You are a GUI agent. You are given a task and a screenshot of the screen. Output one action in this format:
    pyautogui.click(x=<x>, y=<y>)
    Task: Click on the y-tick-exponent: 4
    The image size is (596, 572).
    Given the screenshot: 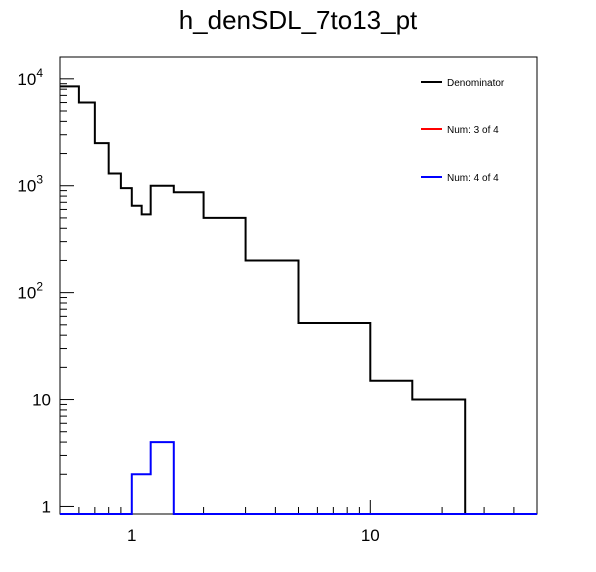 What is the action you would take?
    pyautogui.click(x=39, y=73)
    